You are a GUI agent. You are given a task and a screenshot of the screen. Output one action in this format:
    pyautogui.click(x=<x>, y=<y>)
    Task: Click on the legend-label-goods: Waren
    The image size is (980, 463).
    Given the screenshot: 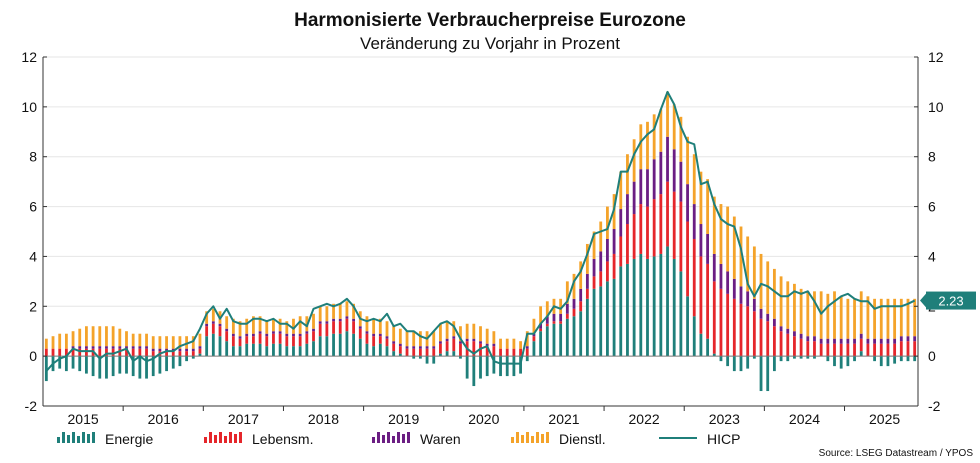 What is the action you would take?
    pyautogui.click(x=440, y=439)
    